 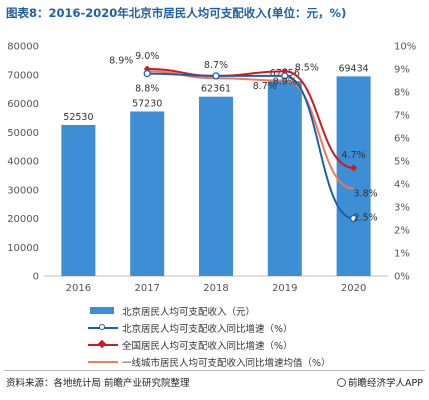 I want to click on y-tick-label: 10000, so click(x=23, y=248).